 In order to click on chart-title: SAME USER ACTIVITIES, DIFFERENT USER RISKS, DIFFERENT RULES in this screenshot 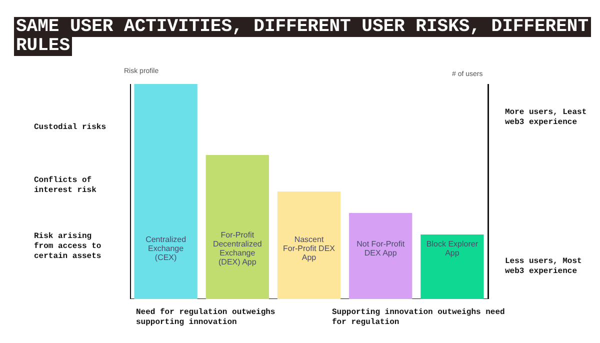, I will do `click(302, 36)`.